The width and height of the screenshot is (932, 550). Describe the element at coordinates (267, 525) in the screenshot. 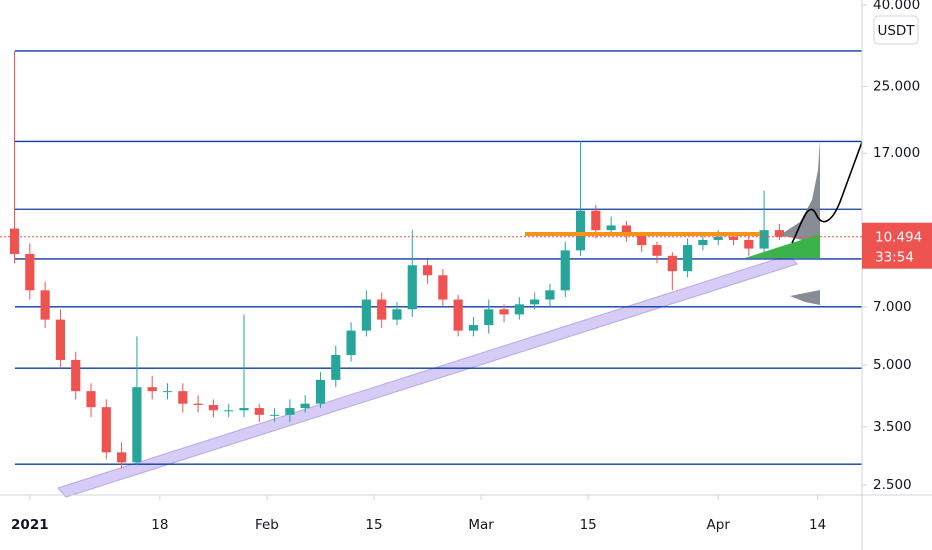

I see `x-tick-label: Feb` at that location.